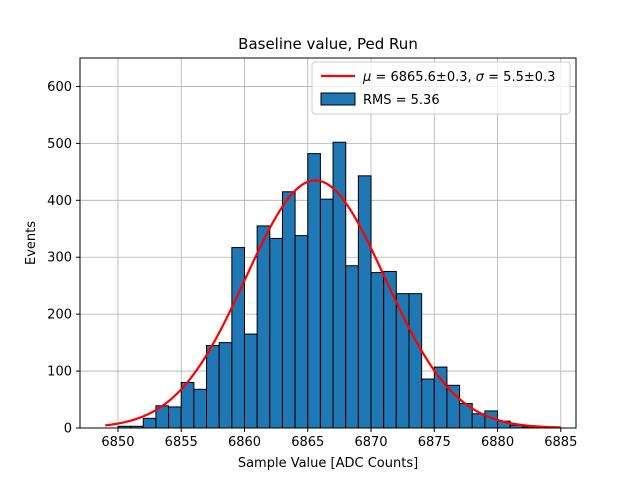  What do you see at coordinates (59, 87) in the screenshot?
I see `y-tick-label: 600` at bounding box center [59, 87].